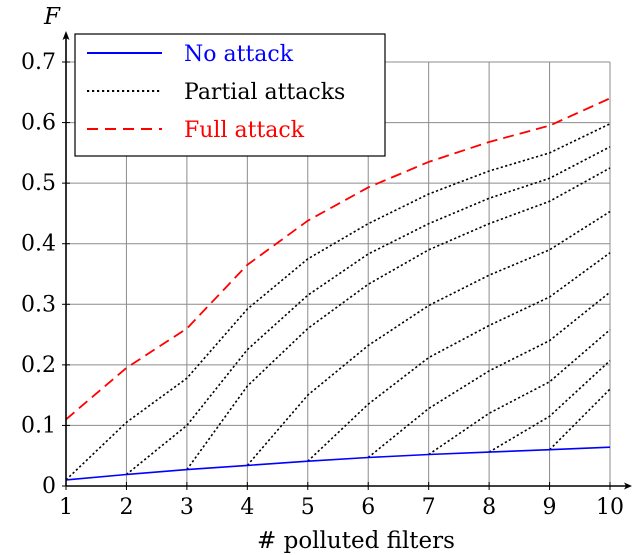 This screenshot has width=633, height=555. Describe the element at coordinates (239, 54) in the screenshot. I see `legend-label: No attack` at that location.